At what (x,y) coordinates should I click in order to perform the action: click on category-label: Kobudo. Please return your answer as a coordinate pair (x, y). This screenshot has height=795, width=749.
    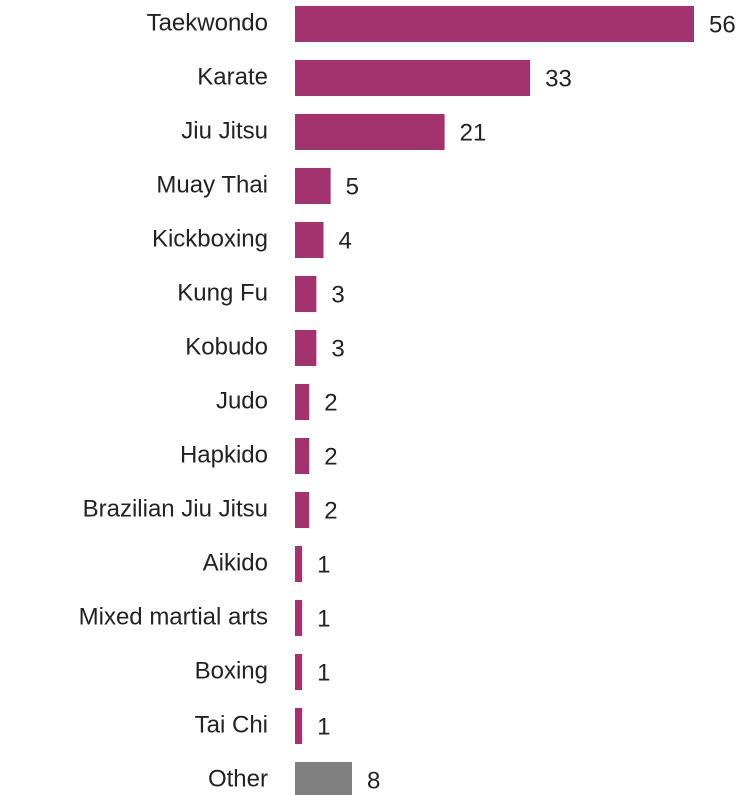
    Looking at the image, I should click on (226, 346).